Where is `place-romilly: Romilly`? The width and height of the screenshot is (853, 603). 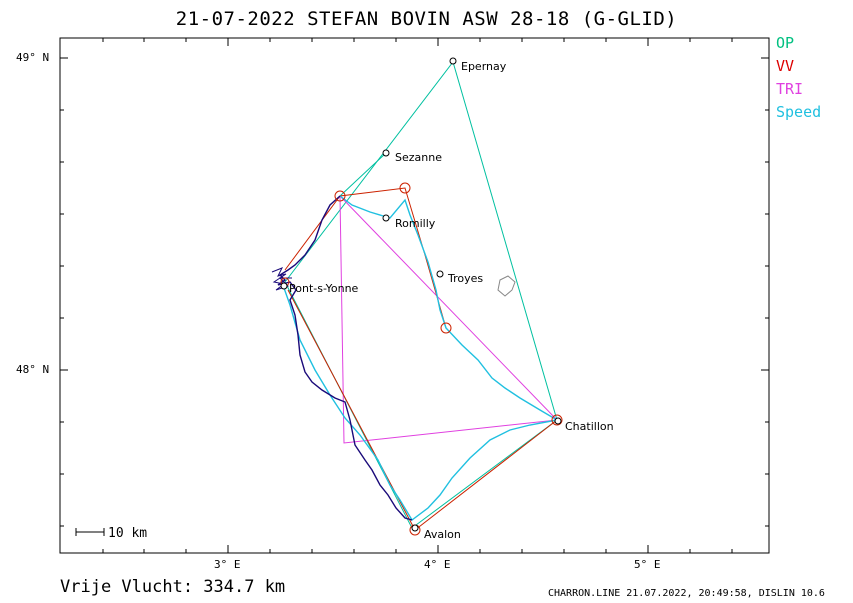
place-romilly: Romilly is located at coordinates (415, 223).